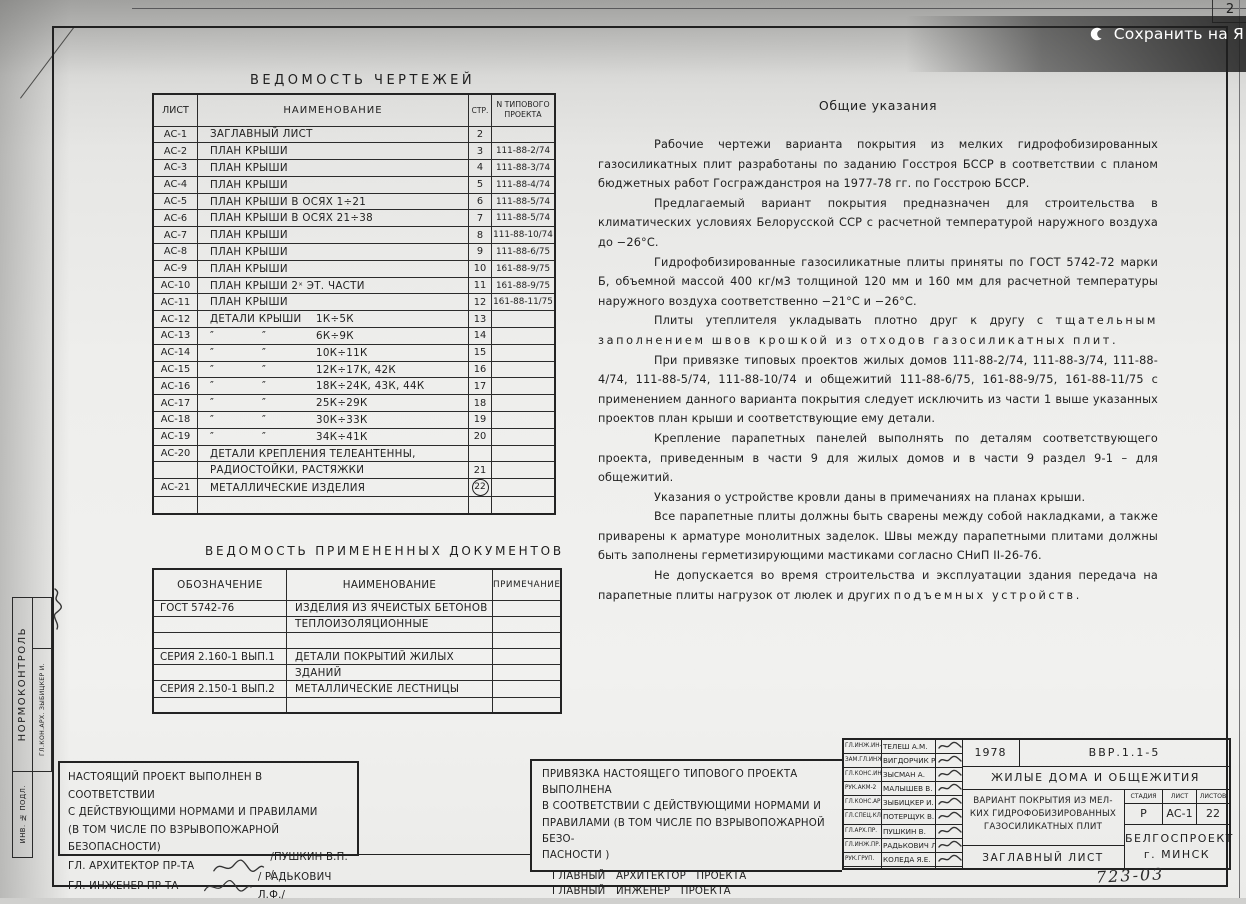 This screenshot has height=904, width=1246. I want to click on name-cell, so click(333, 505).